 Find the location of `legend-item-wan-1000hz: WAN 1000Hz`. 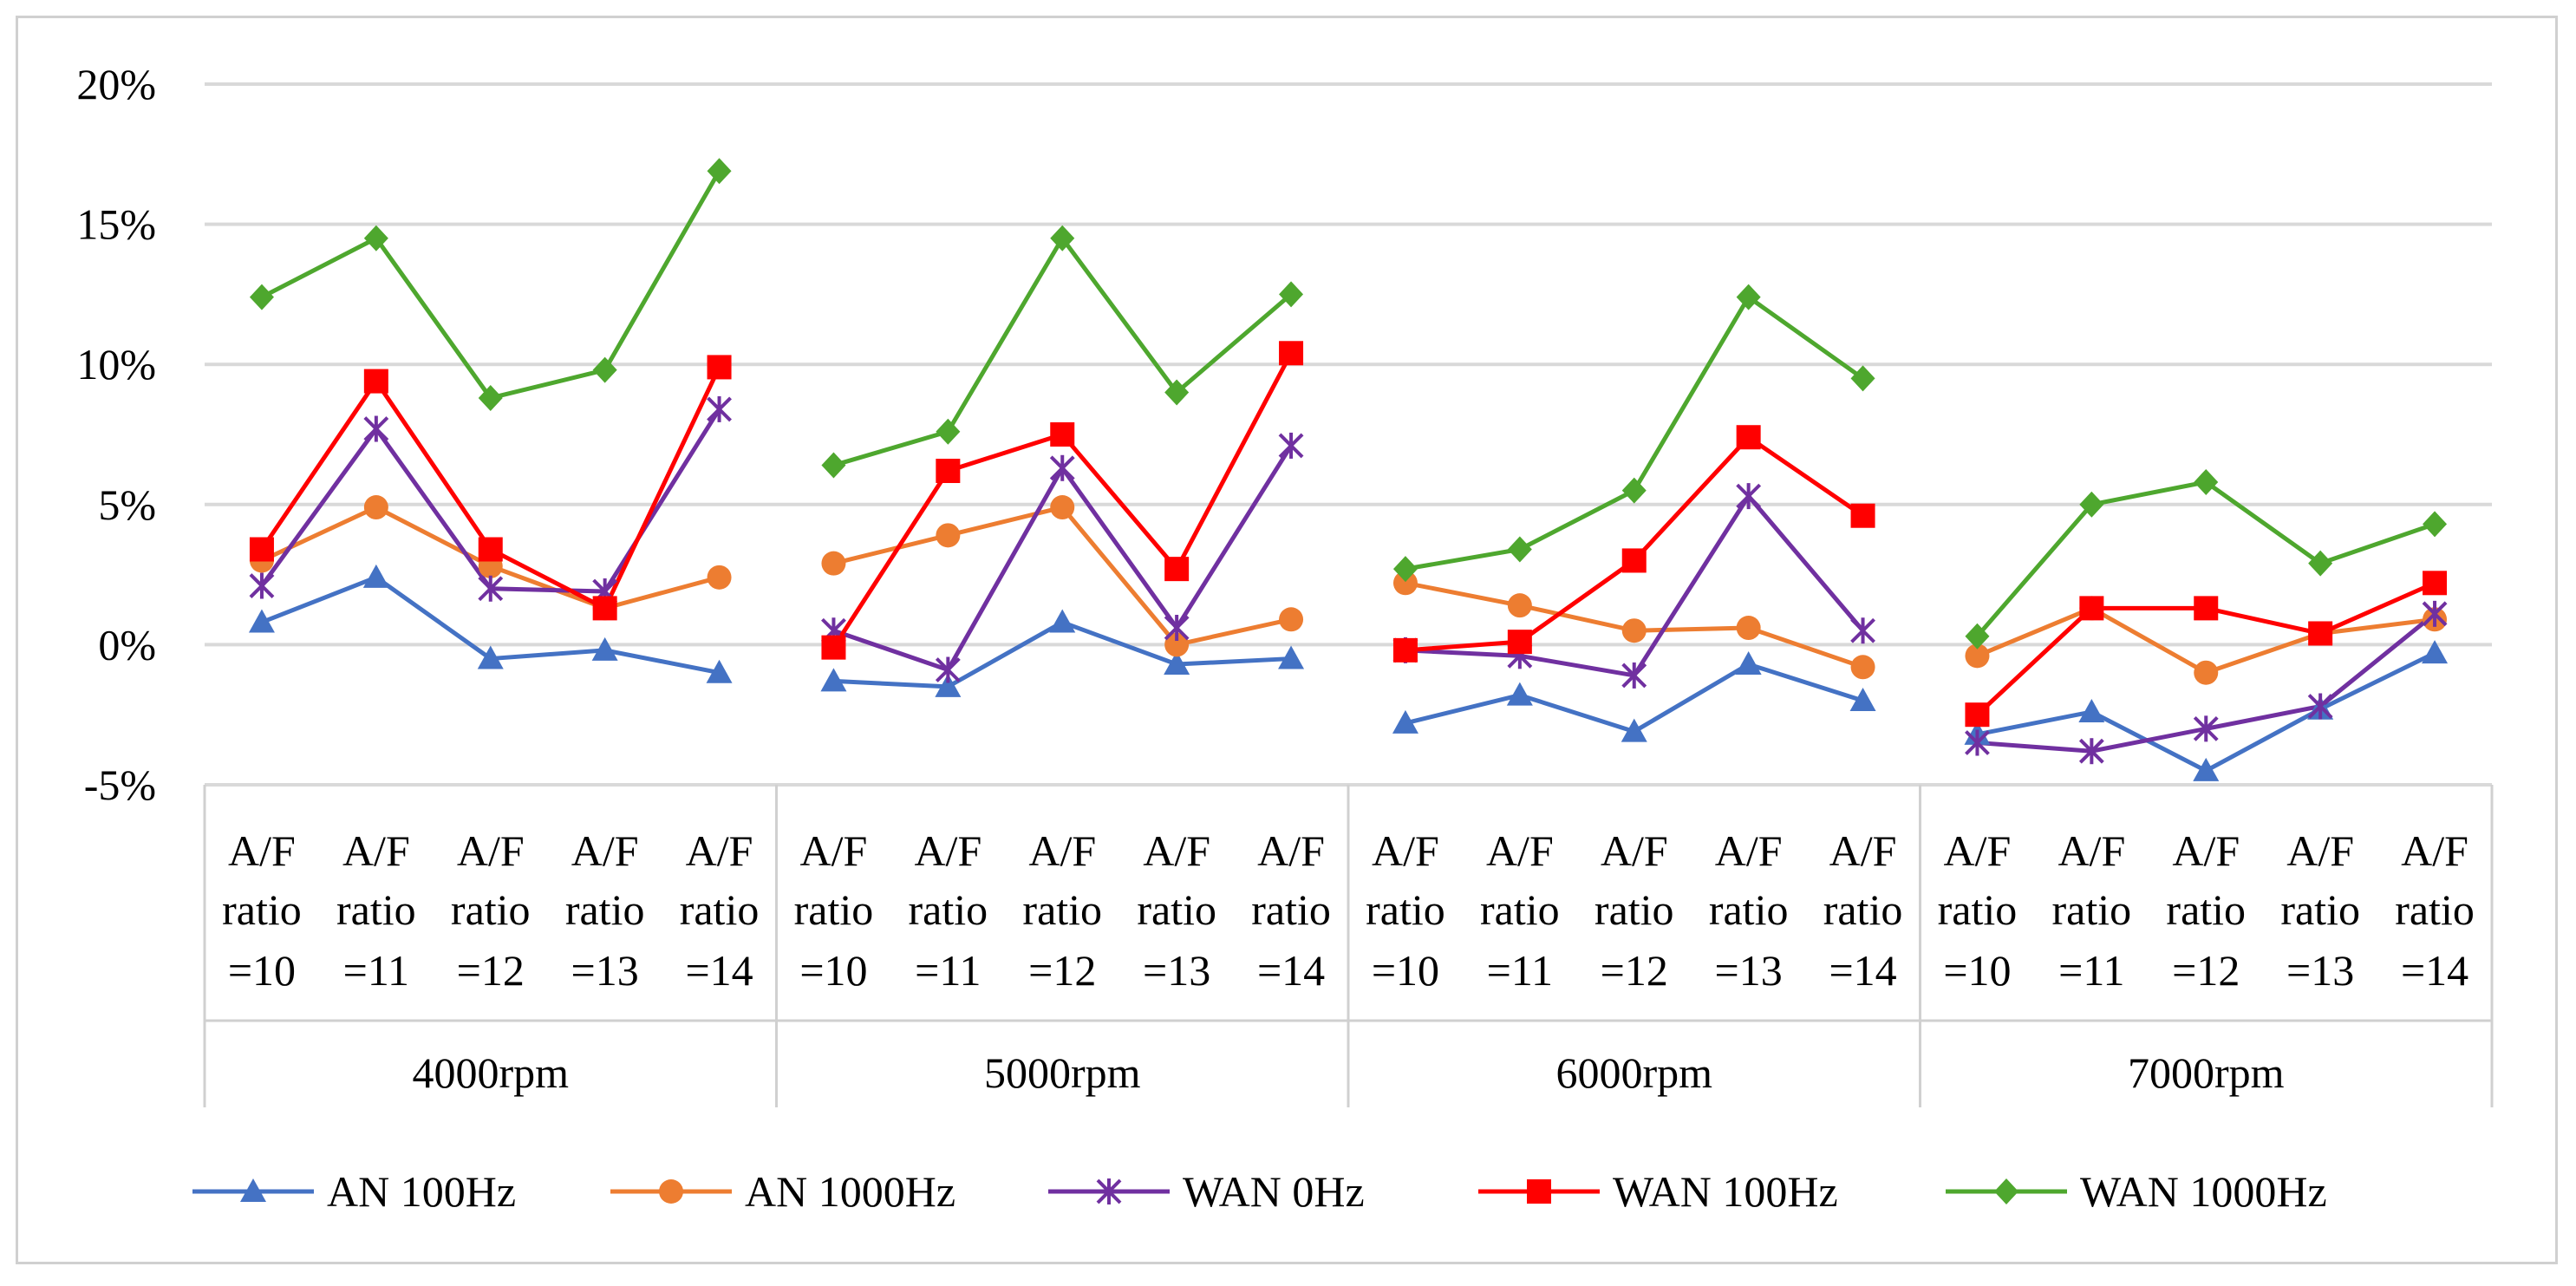

legend-item-wan-1000hz: WAN 1000Hz is located at coordinates (2136, 1192).